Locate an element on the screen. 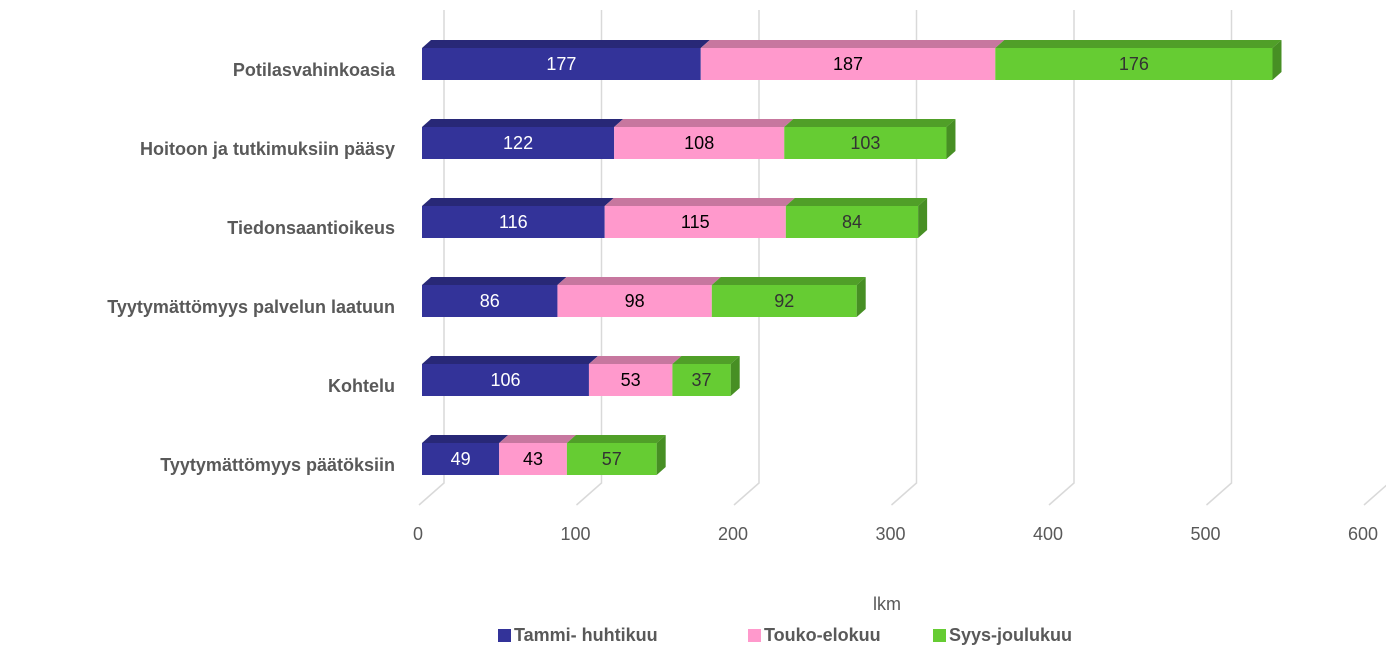  category-label: Kohtelu is located at coordinates (361, 386).